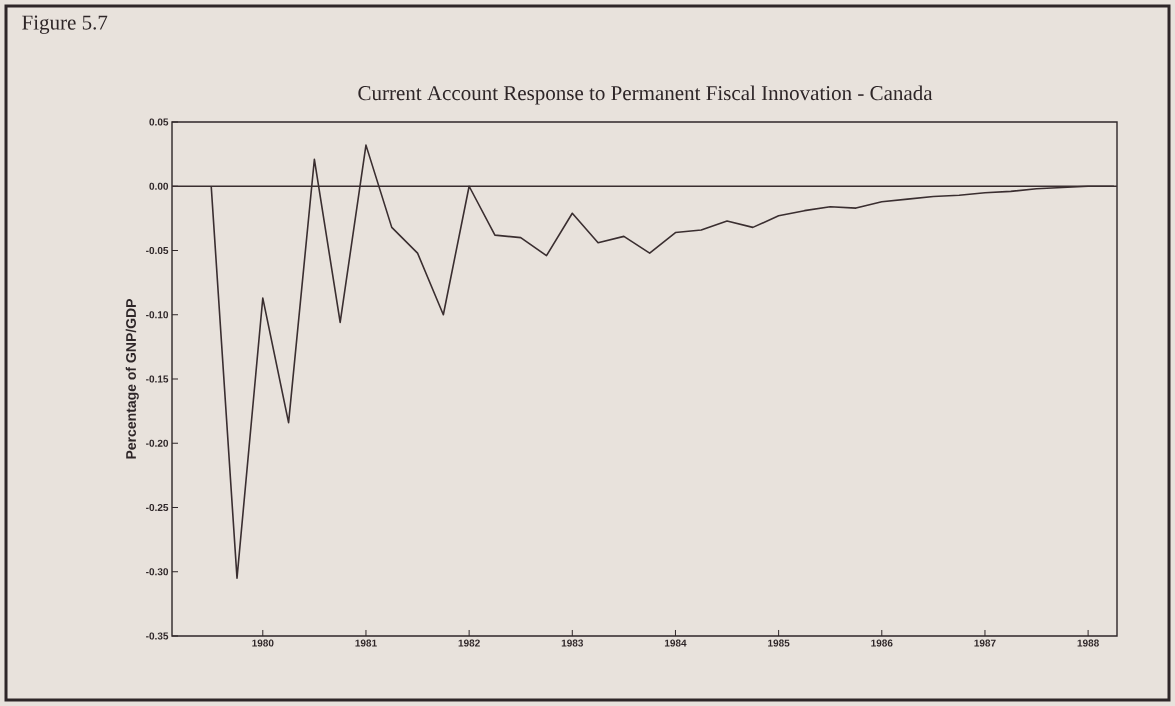 The height and width of the screenshot is (706, 1175). I want to click on x-tick-label: 1986, so click(882, 643).